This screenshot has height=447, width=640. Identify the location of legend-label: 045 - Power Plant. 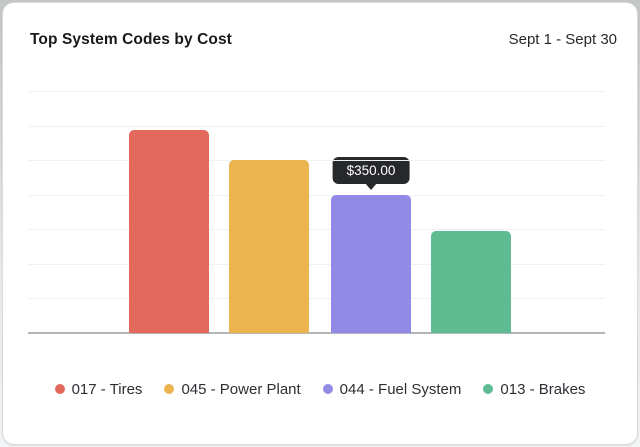
(241, 389).